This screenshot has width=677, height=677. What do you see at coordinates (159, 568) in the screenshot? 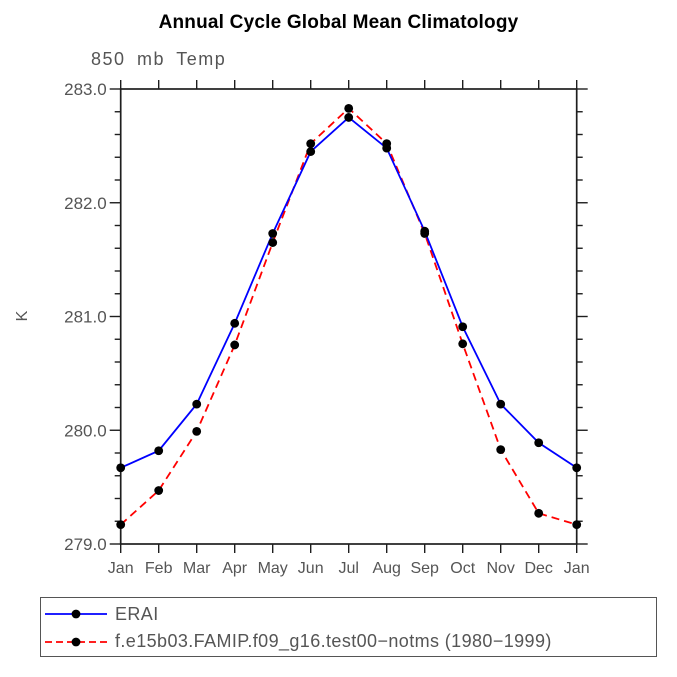
I see `x-tick-label: Feb` at bounding box center [159, 568].